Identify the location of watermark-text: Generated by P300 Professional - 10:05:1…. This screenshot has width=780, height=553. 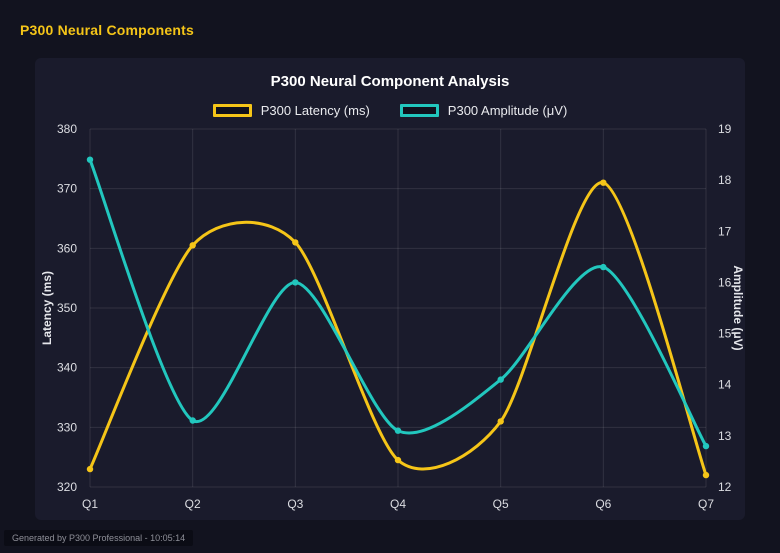
(99, 538).